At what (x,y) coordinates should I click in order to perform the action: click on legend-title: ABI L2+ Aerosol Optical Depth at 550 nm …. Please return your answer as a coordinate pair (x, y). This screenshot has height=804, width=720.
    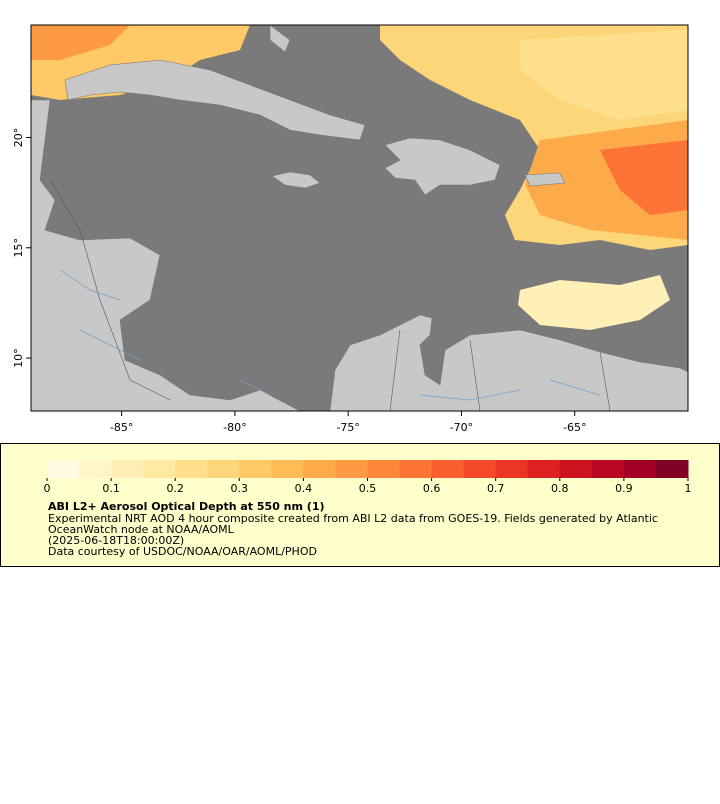
    Looking at the image, I should click on (186, 506).